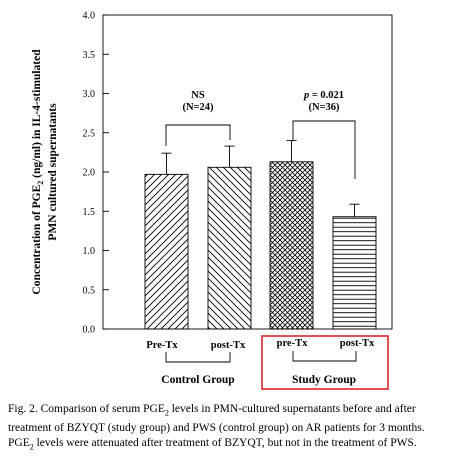 This screenshot has height=473, width=452. What do you see at coordinates (198, 107) in the screenshot?
I see `annotation-control-n: (N=24)` at bounding box center [198, 107].